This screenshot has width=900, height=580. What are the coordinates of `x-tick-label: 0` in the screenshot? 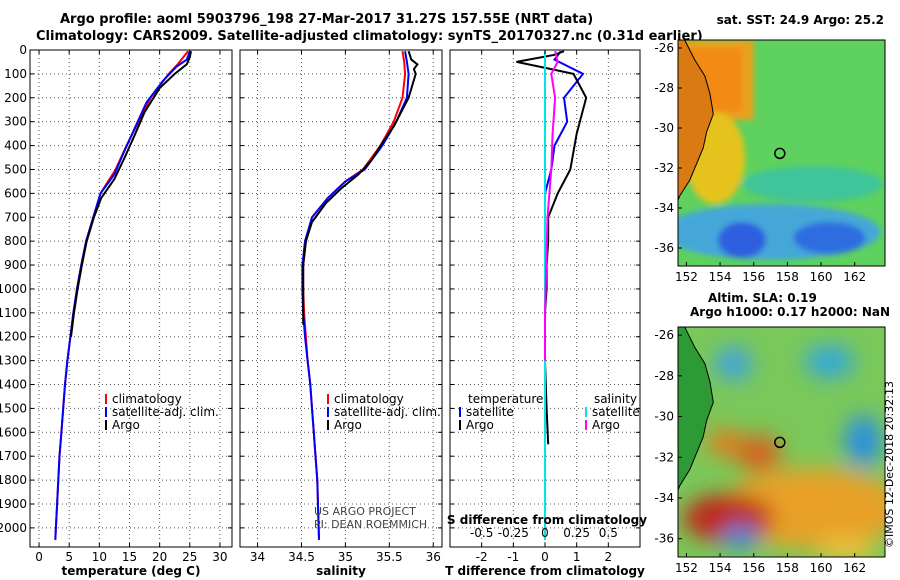 It's located at (39, 557).